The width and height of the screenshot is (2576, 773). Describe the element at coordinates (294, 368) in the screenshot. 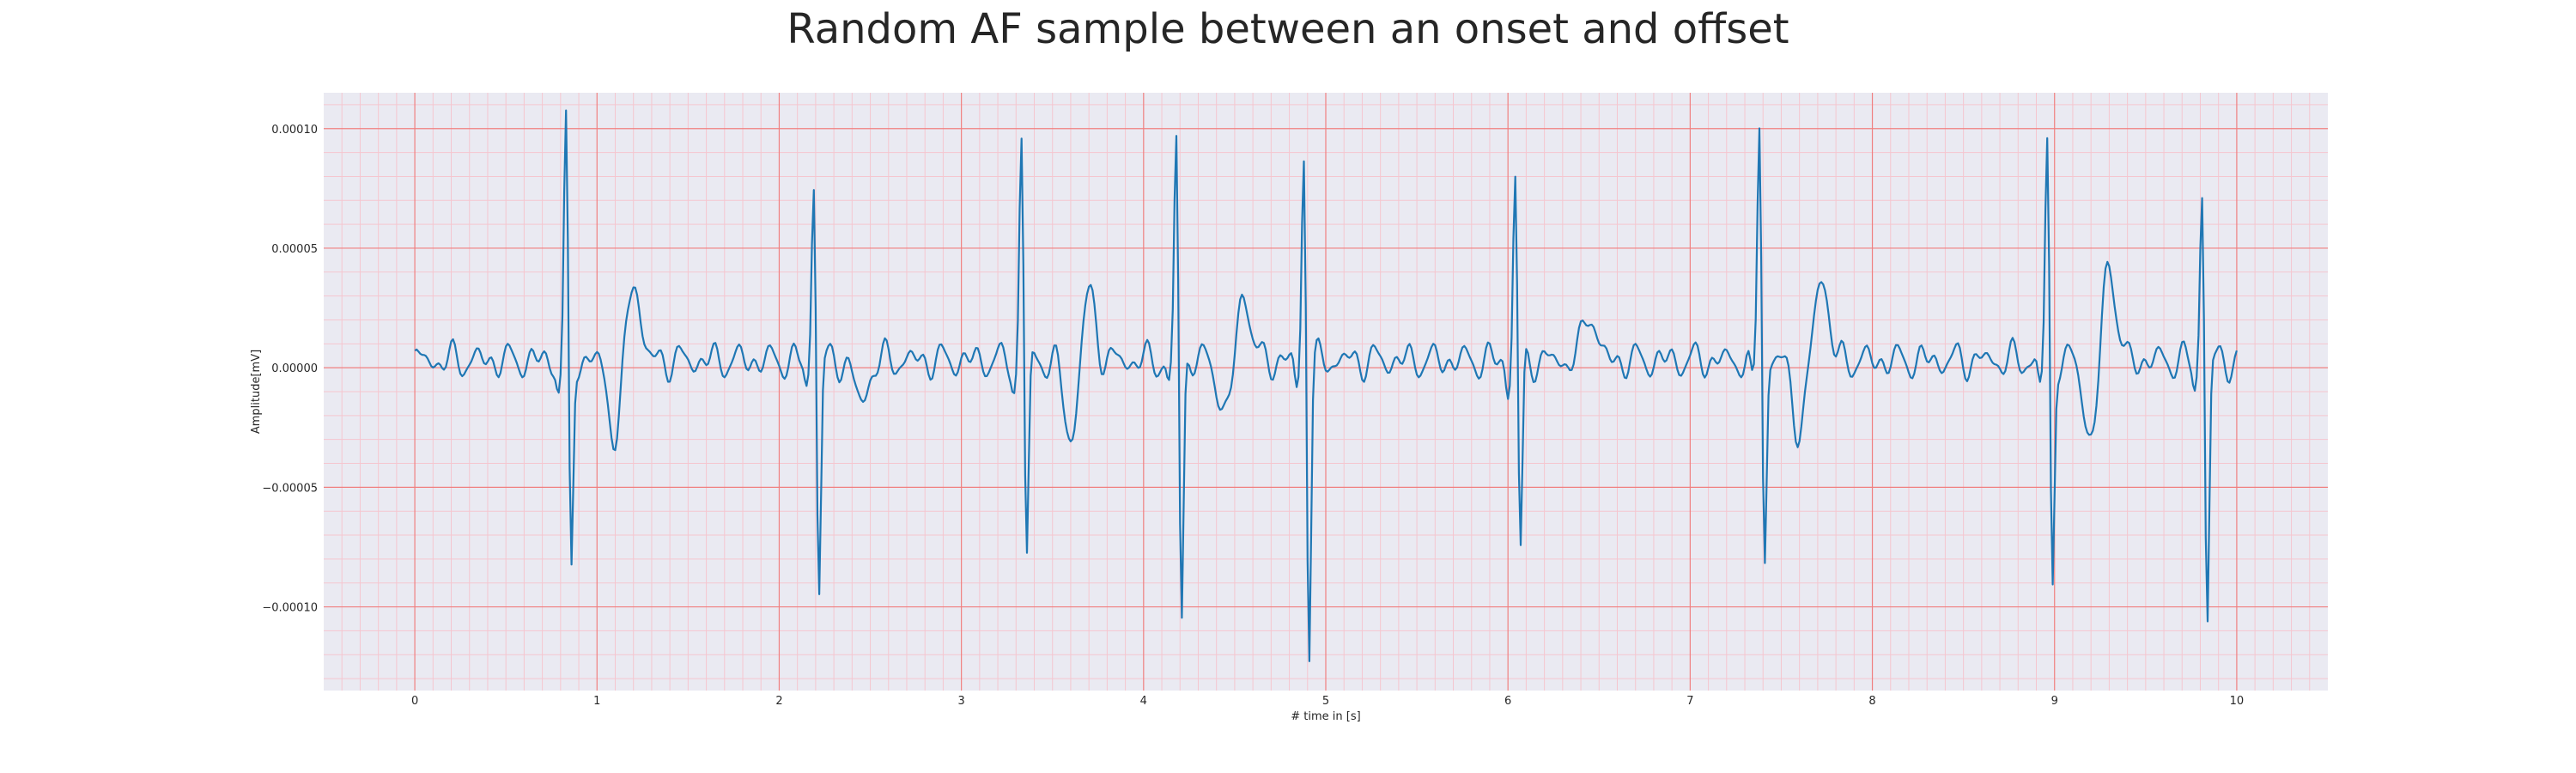

I see `y-tick-label: 0.00000` at that location.